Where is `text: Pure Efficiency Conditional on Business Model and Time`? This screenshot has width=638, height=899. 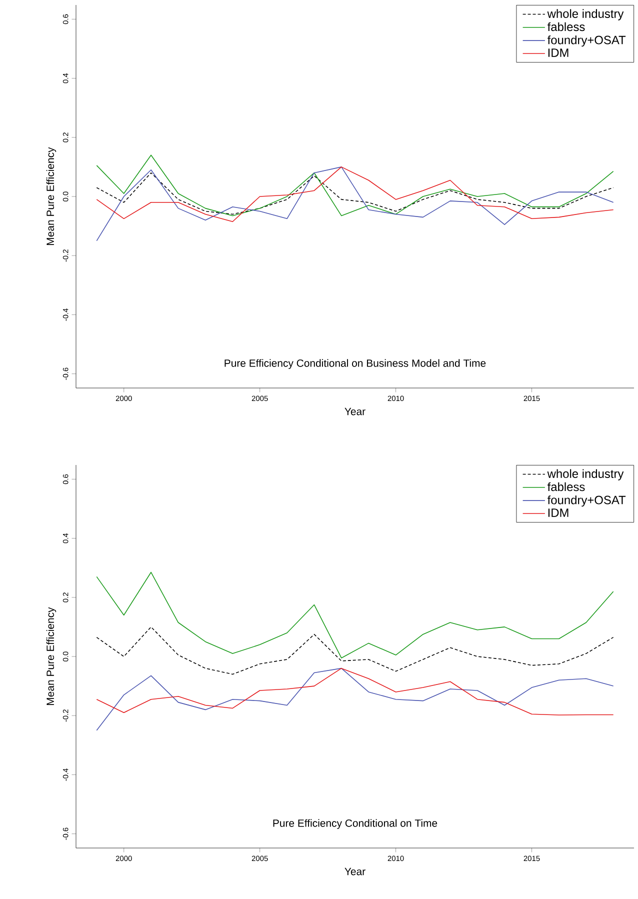 text: Pure Efficiency Conditional on Business Model and Time is located at coordinates (355, 364).